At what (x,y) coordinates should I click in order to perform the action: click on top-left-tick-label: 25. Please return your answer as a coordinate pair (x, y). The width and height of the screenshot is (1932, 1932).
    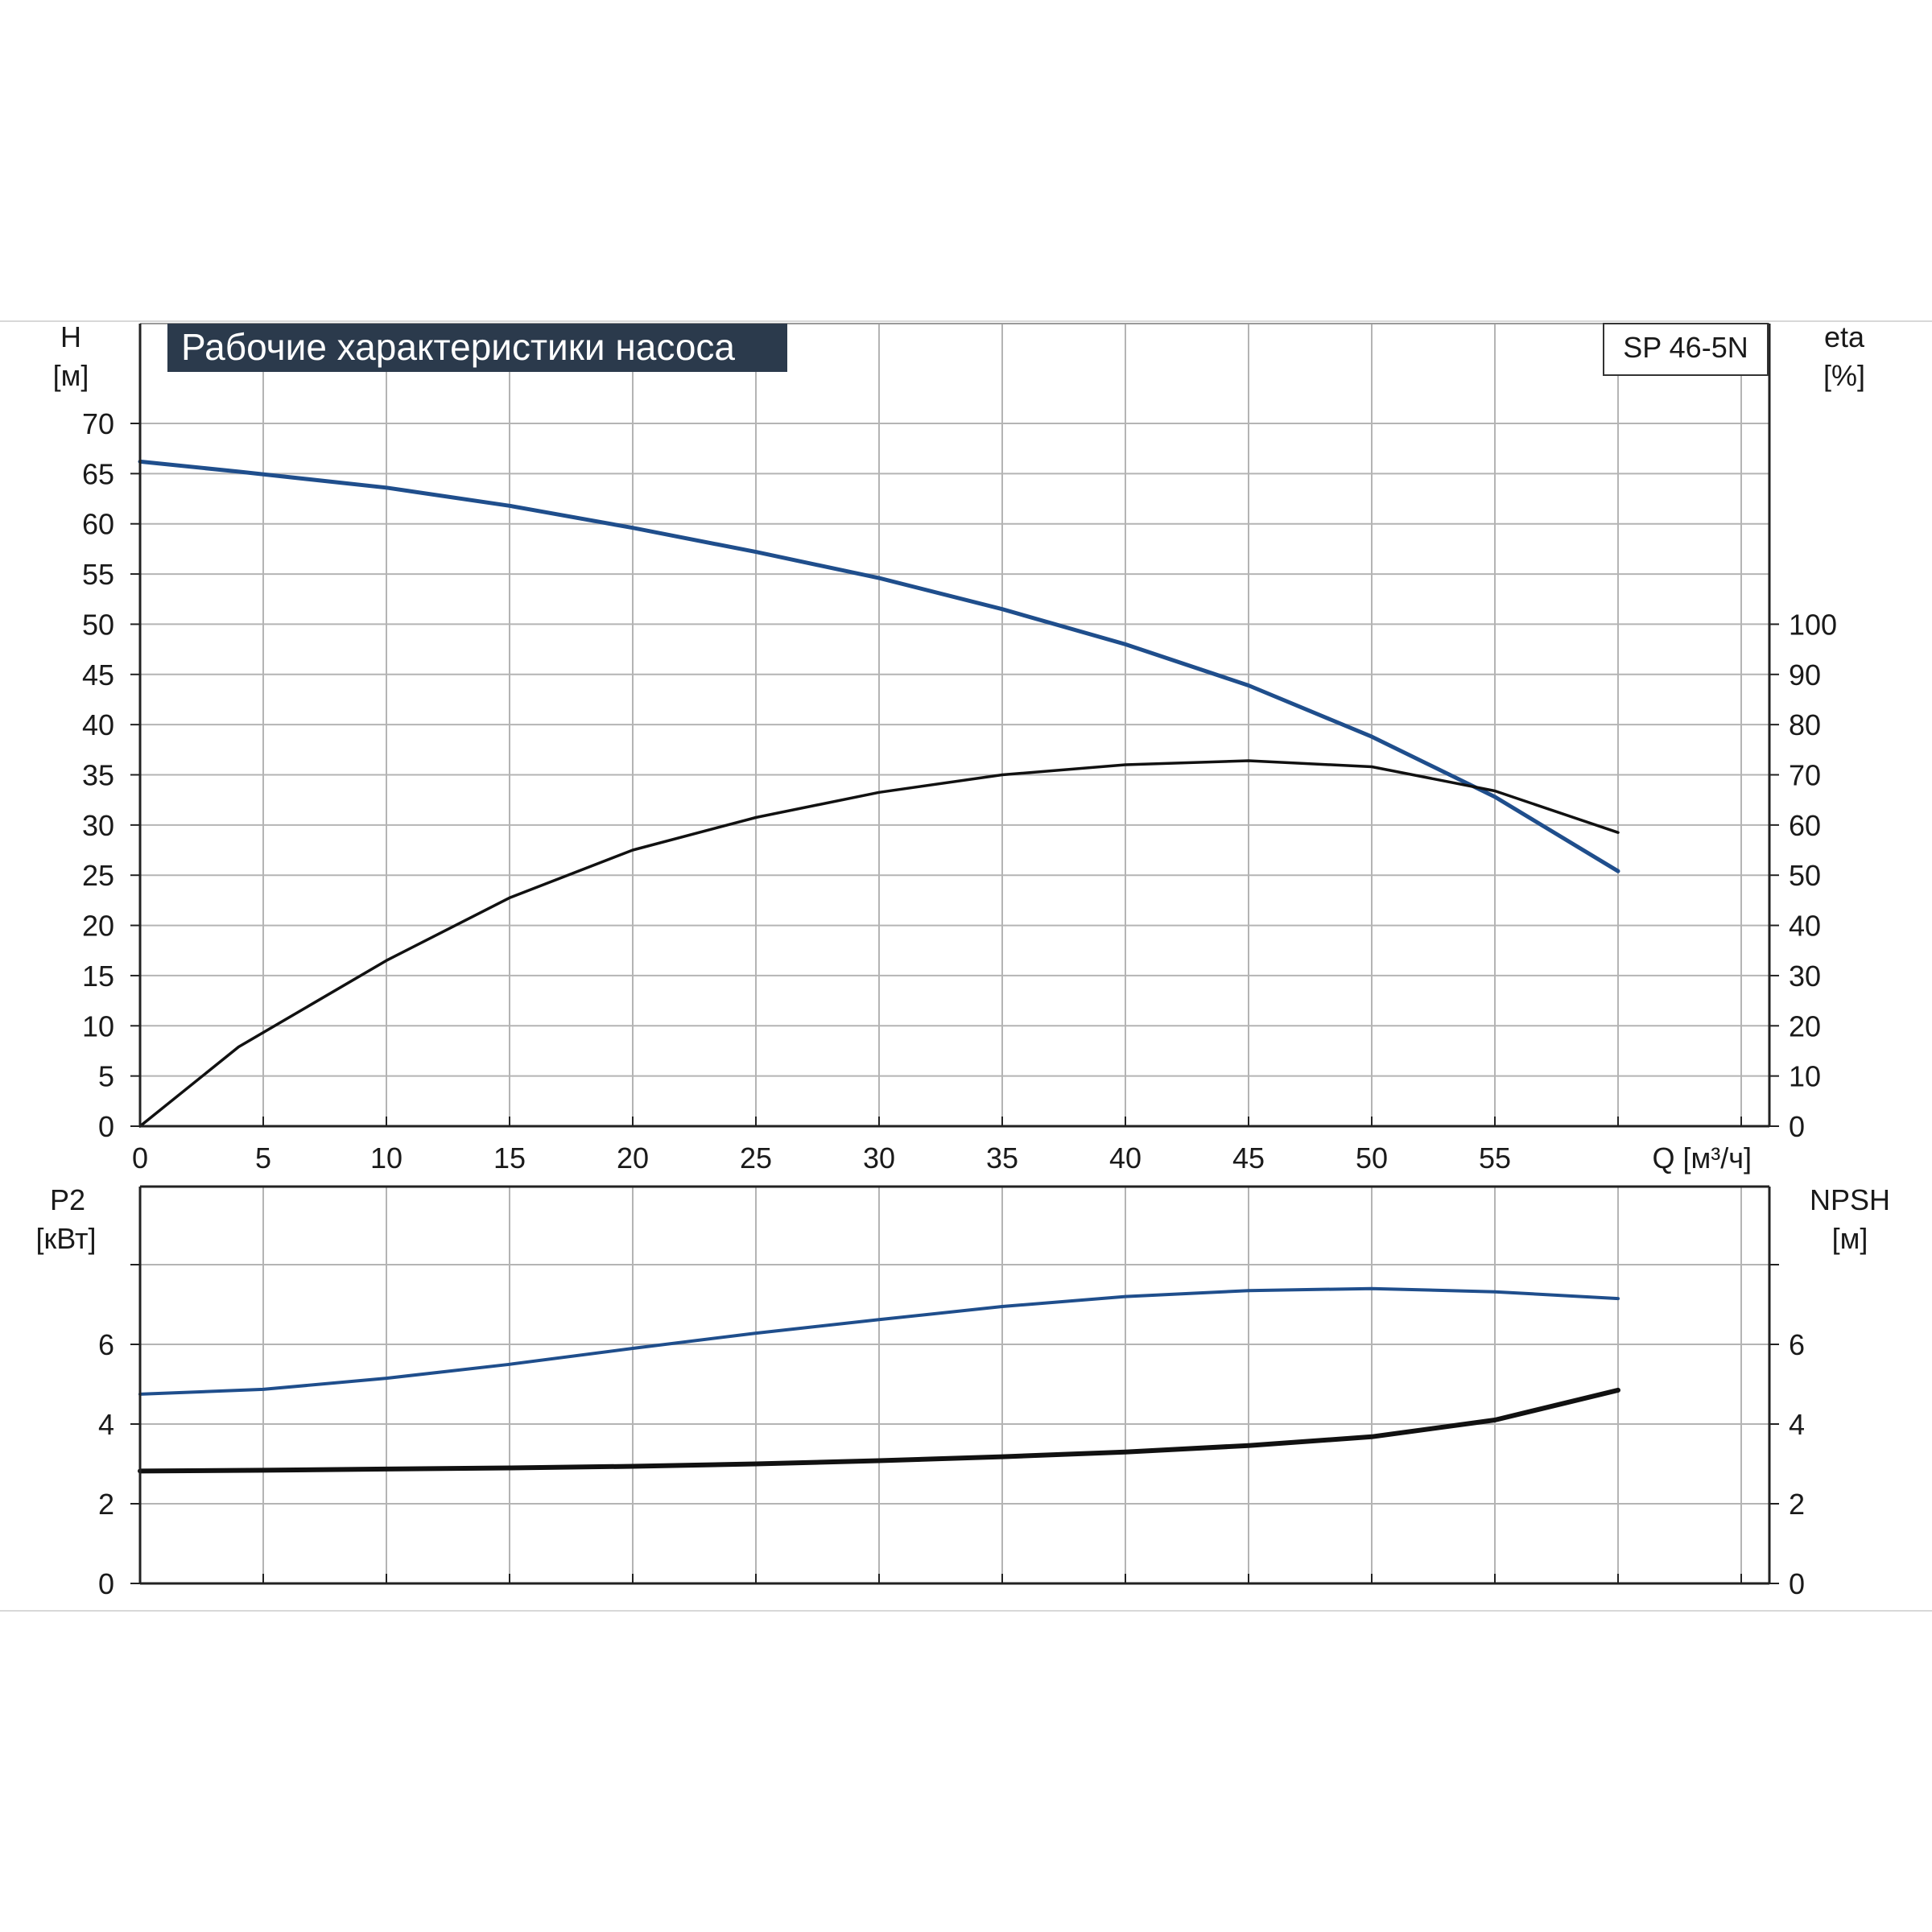
    Looking at the image, I should click on (98, 875).